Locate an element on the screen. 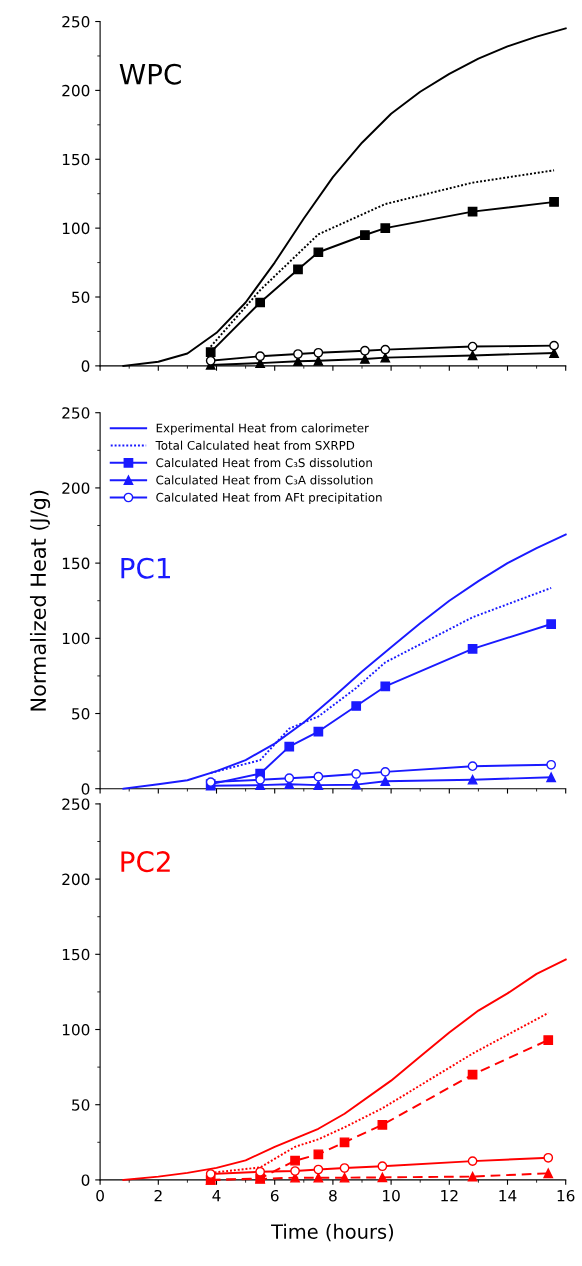 This screenshot has height=1266, width=582. x-tick-label: 6 is located at coordinates (274, 1195).